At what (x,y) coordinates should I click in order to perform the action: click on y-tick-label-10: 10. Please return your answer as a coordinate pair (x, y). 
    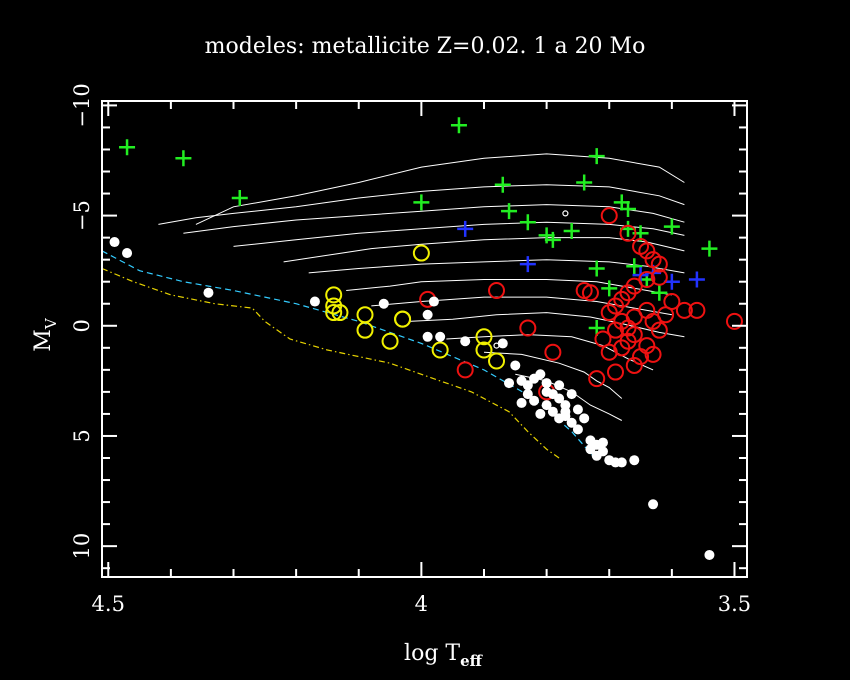
    Looking at the image, I should click on (82, 546).